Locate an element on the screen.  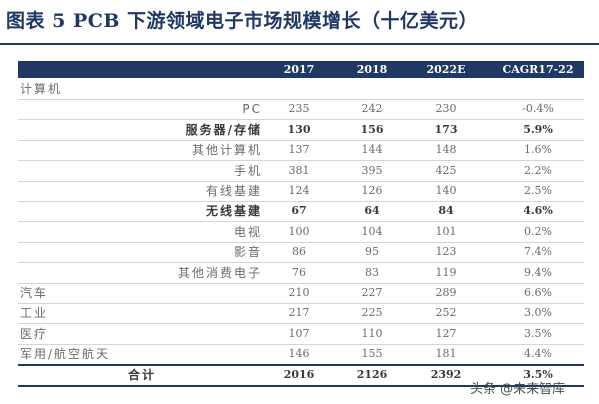
table-row: 电视 100 104 101 0.2% is located at coordinates (301, 232).